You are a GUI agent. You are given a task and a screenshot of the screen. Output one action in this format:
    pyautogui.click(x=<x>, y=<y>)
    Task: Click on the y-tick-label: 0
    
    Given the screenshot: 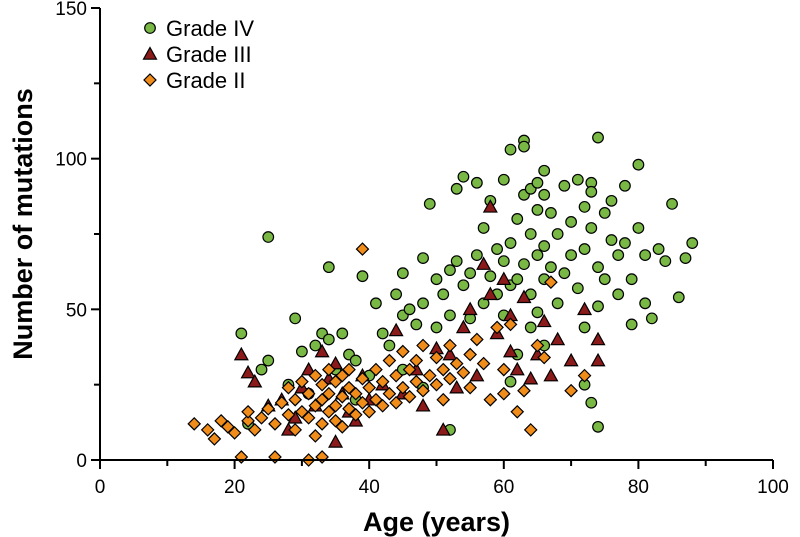 What is the action you would take?
    pyautogui.click(x=81, y=461)
    